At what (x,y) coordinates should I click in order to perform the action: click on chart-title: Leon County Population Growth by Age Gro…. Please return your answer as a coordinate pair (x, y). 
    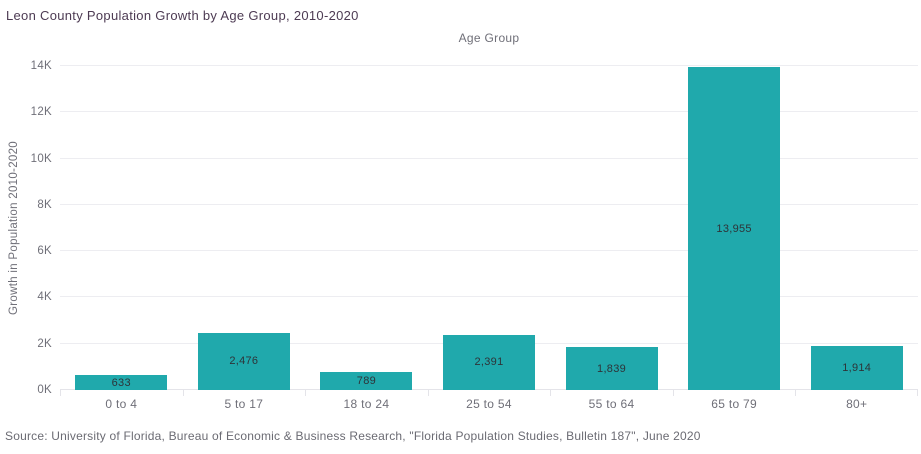
    Looking at the image, I should click on (182, 15).